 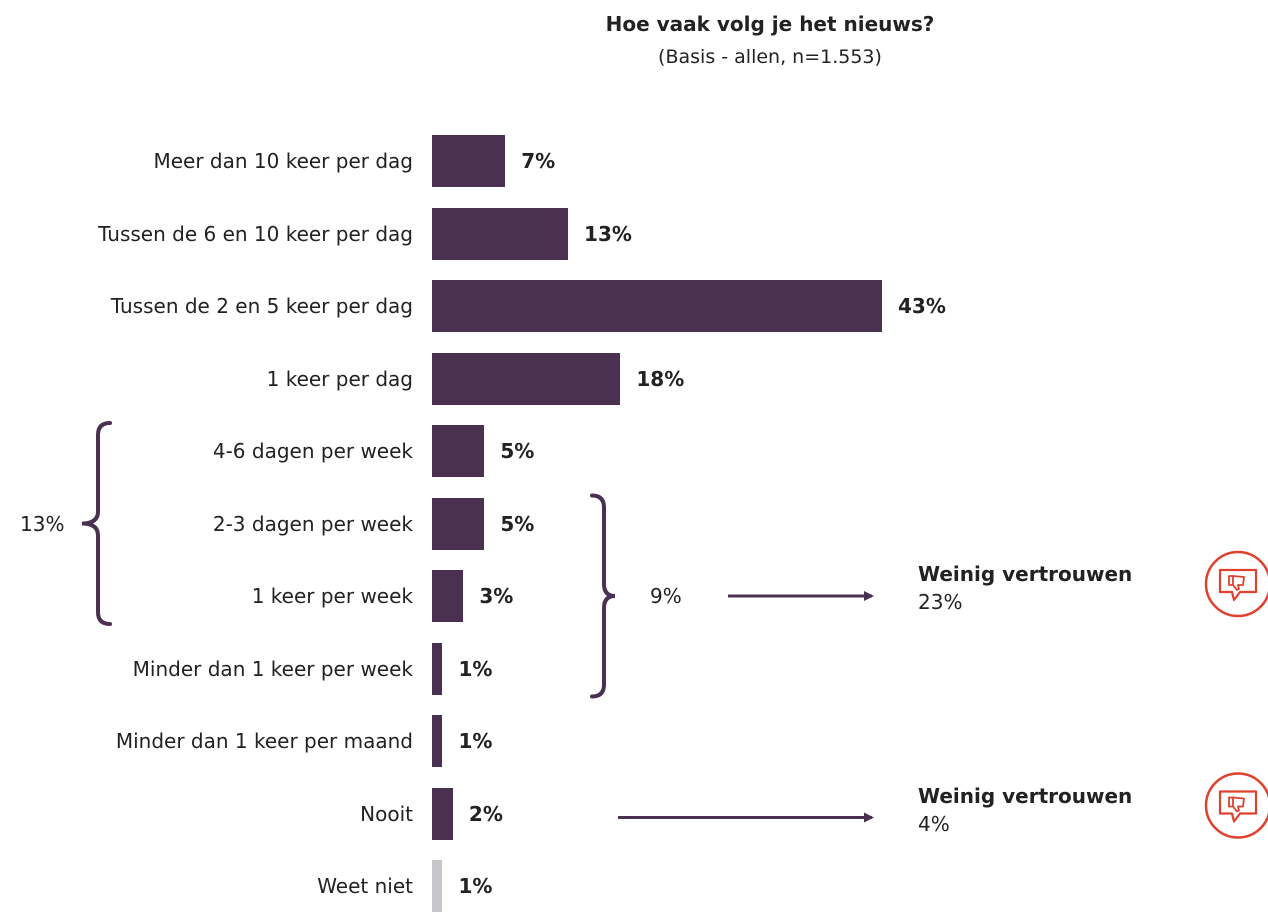 What do you see at coordinates (770, 57) in the screenshot?
I see `chart-subtitle: (Basis - allen, n=1.553)` at bounding box center [770, 57].